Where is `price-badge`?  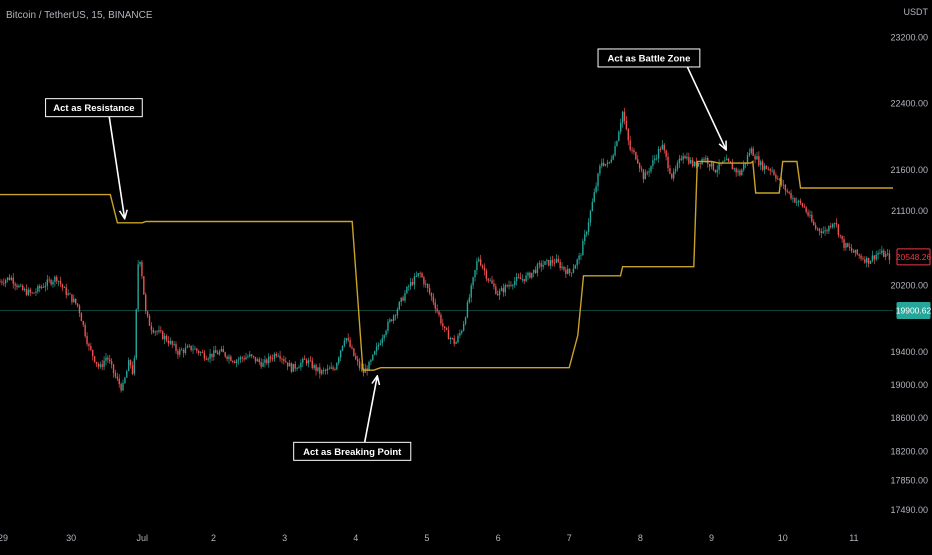 price-badge is located at coordinates (913, 257).